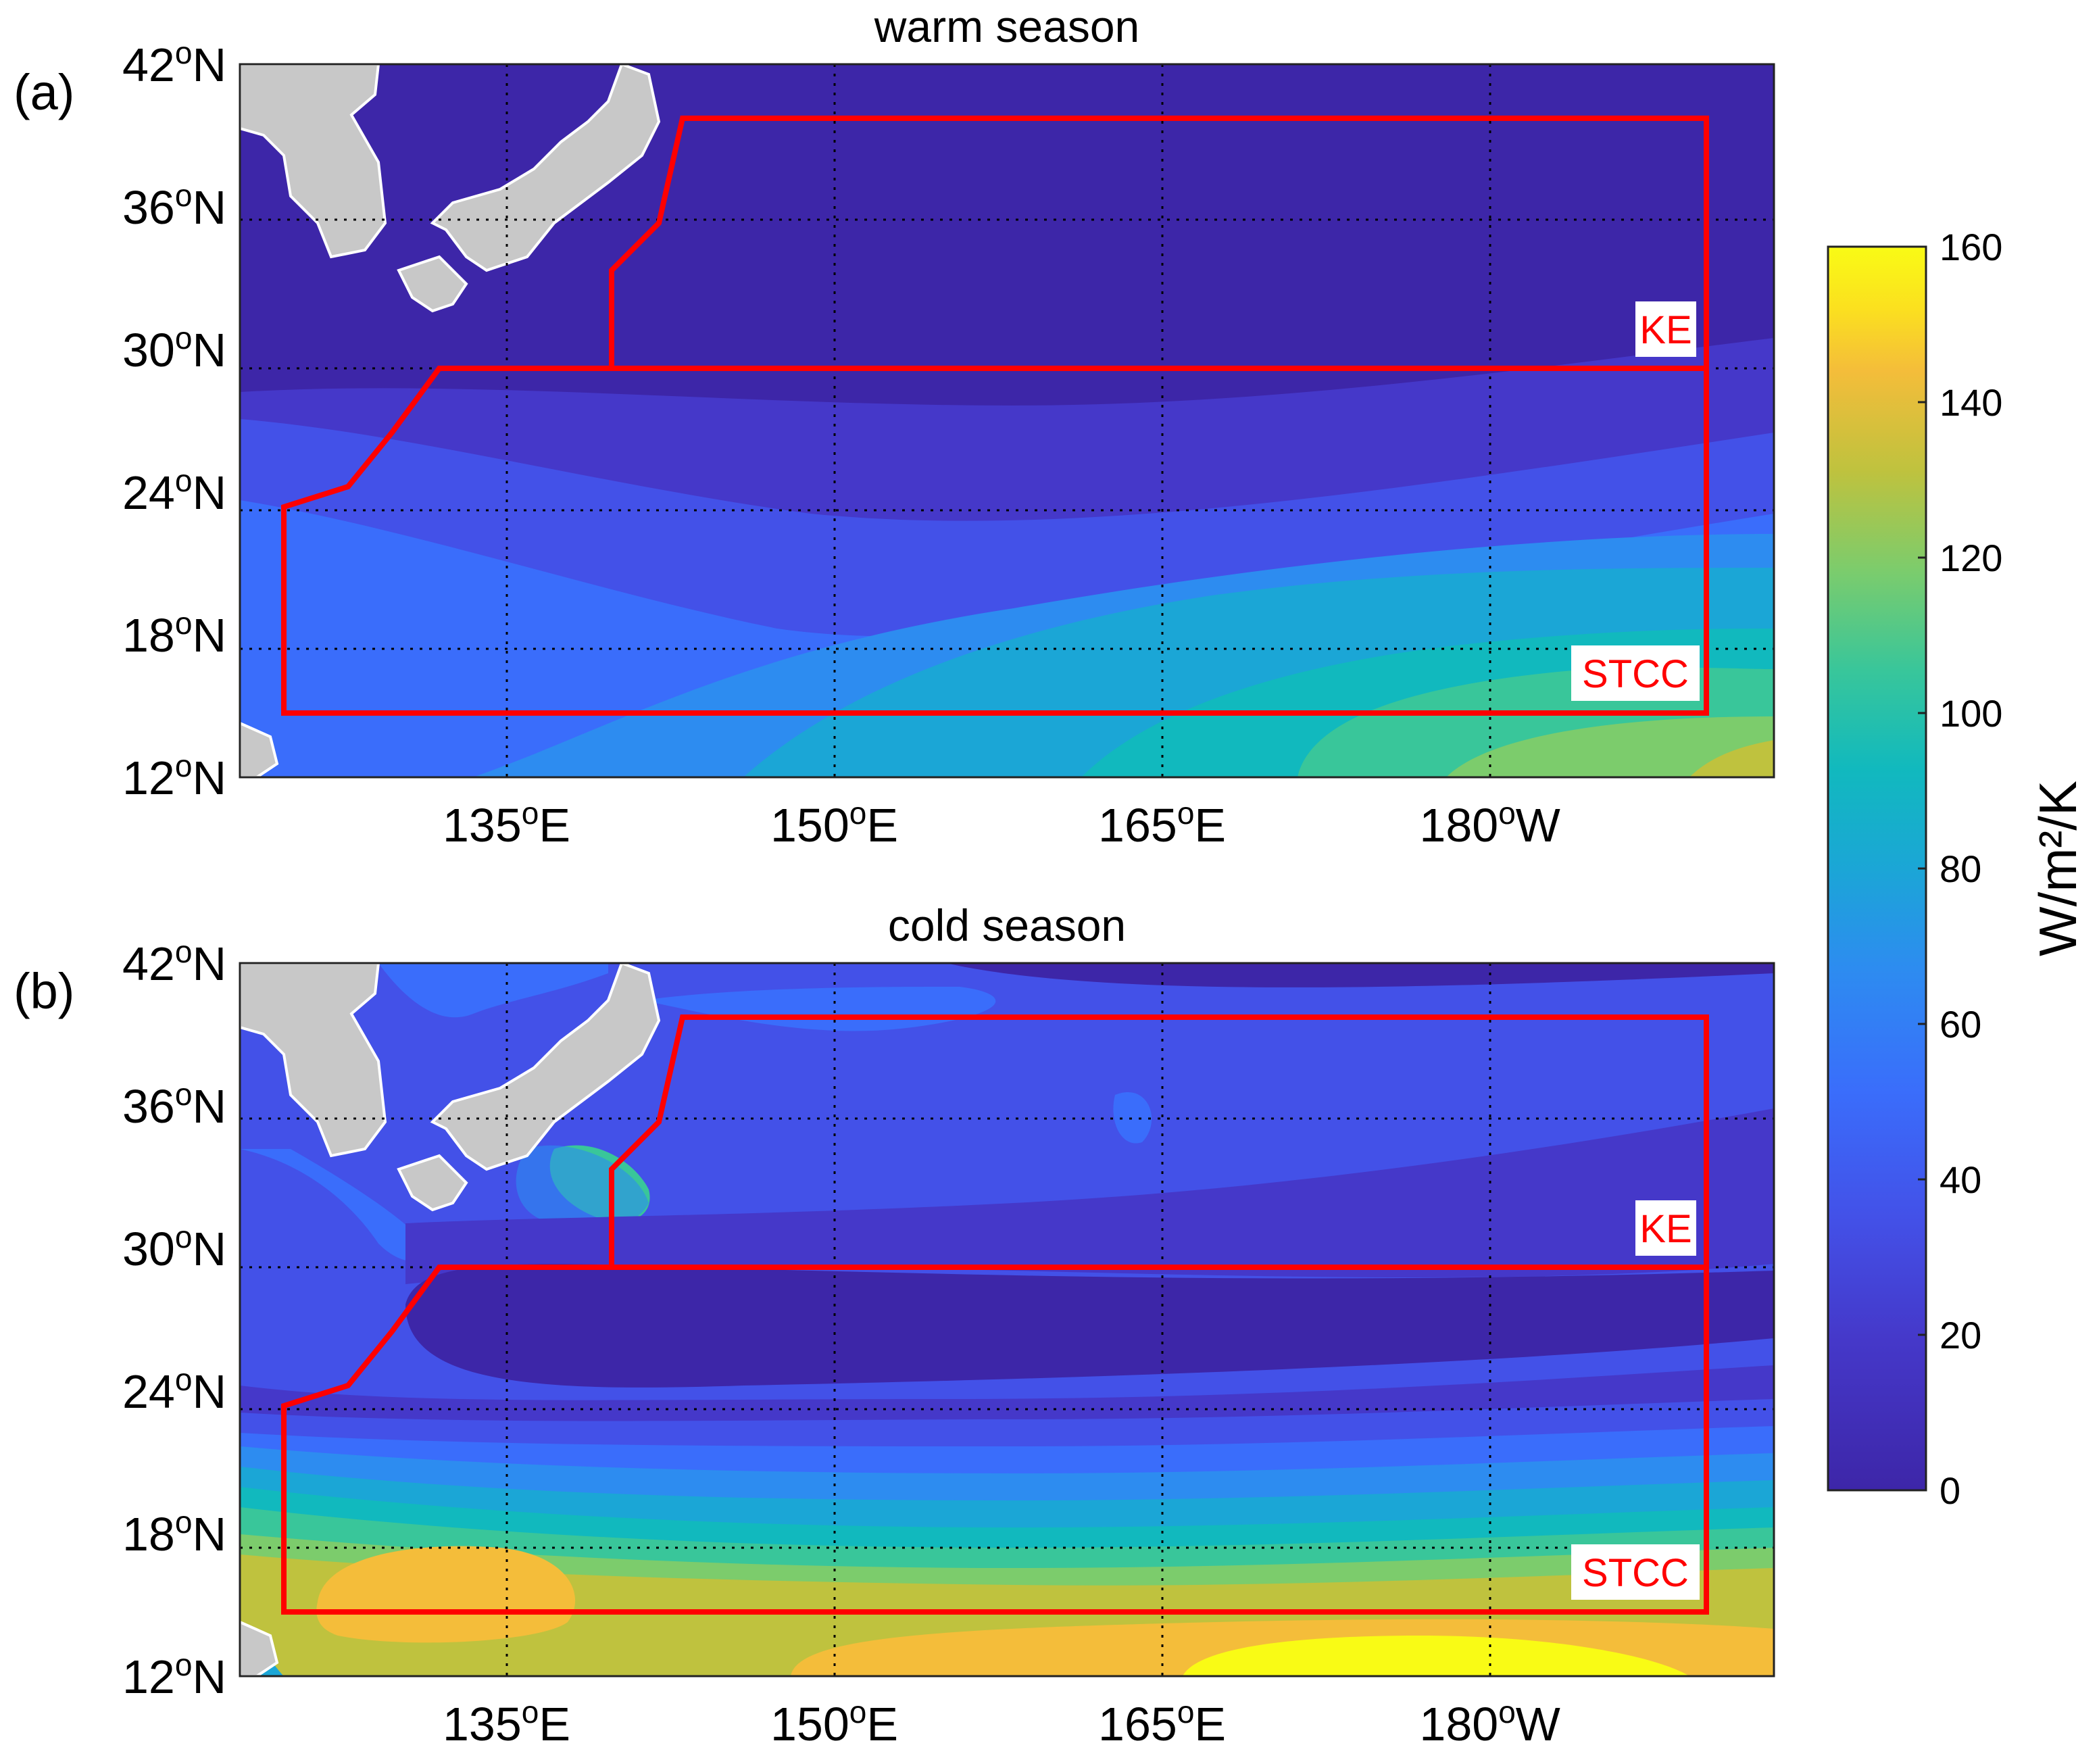 The width and height of the screenshot is (2099, 1764). Describe the element at coordinates (1950, 1490) in the screenshot. I see `colorbar-tick-label: 0` at that location.